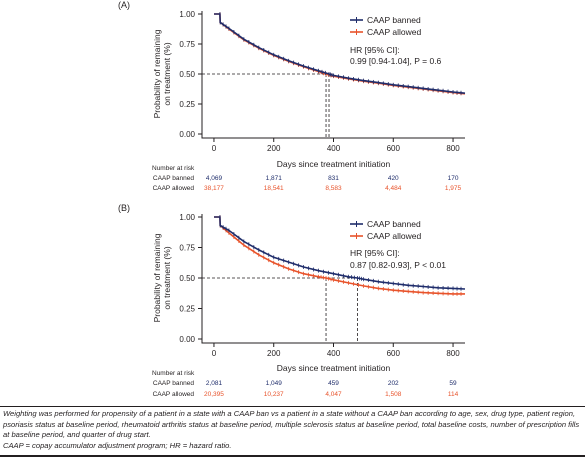  I want to click on risk-cell-value: 459, so click(333, 383).